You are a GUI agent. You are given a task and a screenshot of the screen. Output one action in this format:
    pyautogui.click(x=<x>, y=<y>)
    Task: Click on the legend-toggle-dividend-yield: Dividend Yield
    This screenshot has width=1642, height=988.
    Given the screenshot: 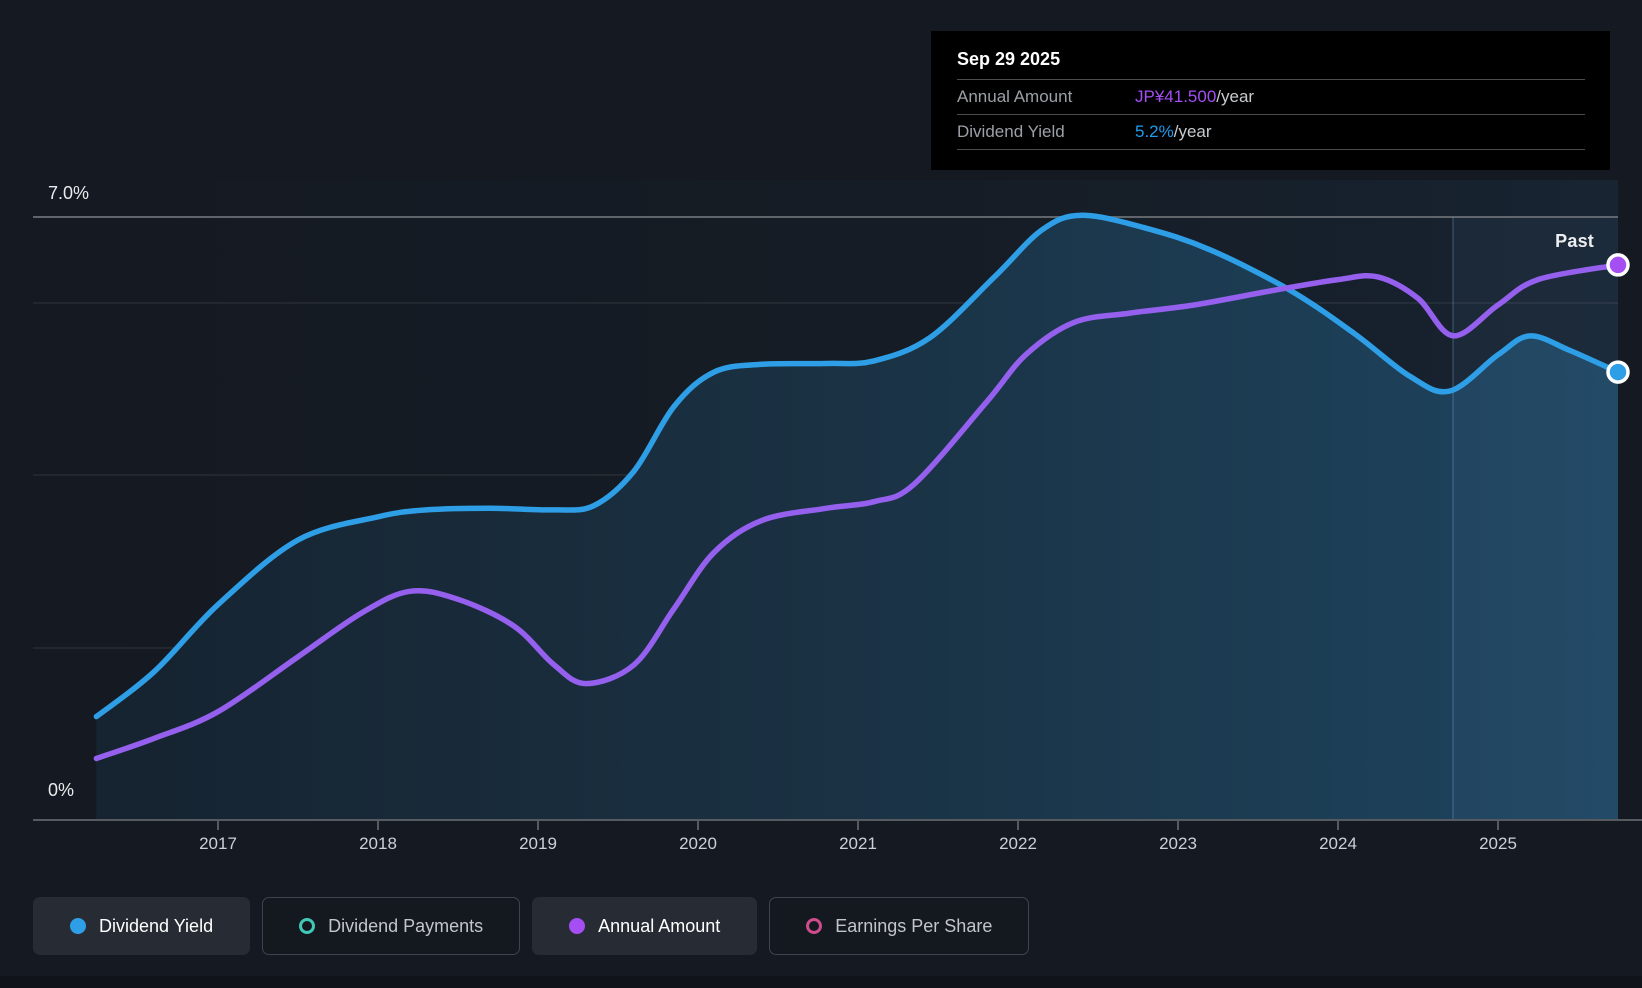 What is the action you would take?
    pyautogui.click(x=142, y=926)
    